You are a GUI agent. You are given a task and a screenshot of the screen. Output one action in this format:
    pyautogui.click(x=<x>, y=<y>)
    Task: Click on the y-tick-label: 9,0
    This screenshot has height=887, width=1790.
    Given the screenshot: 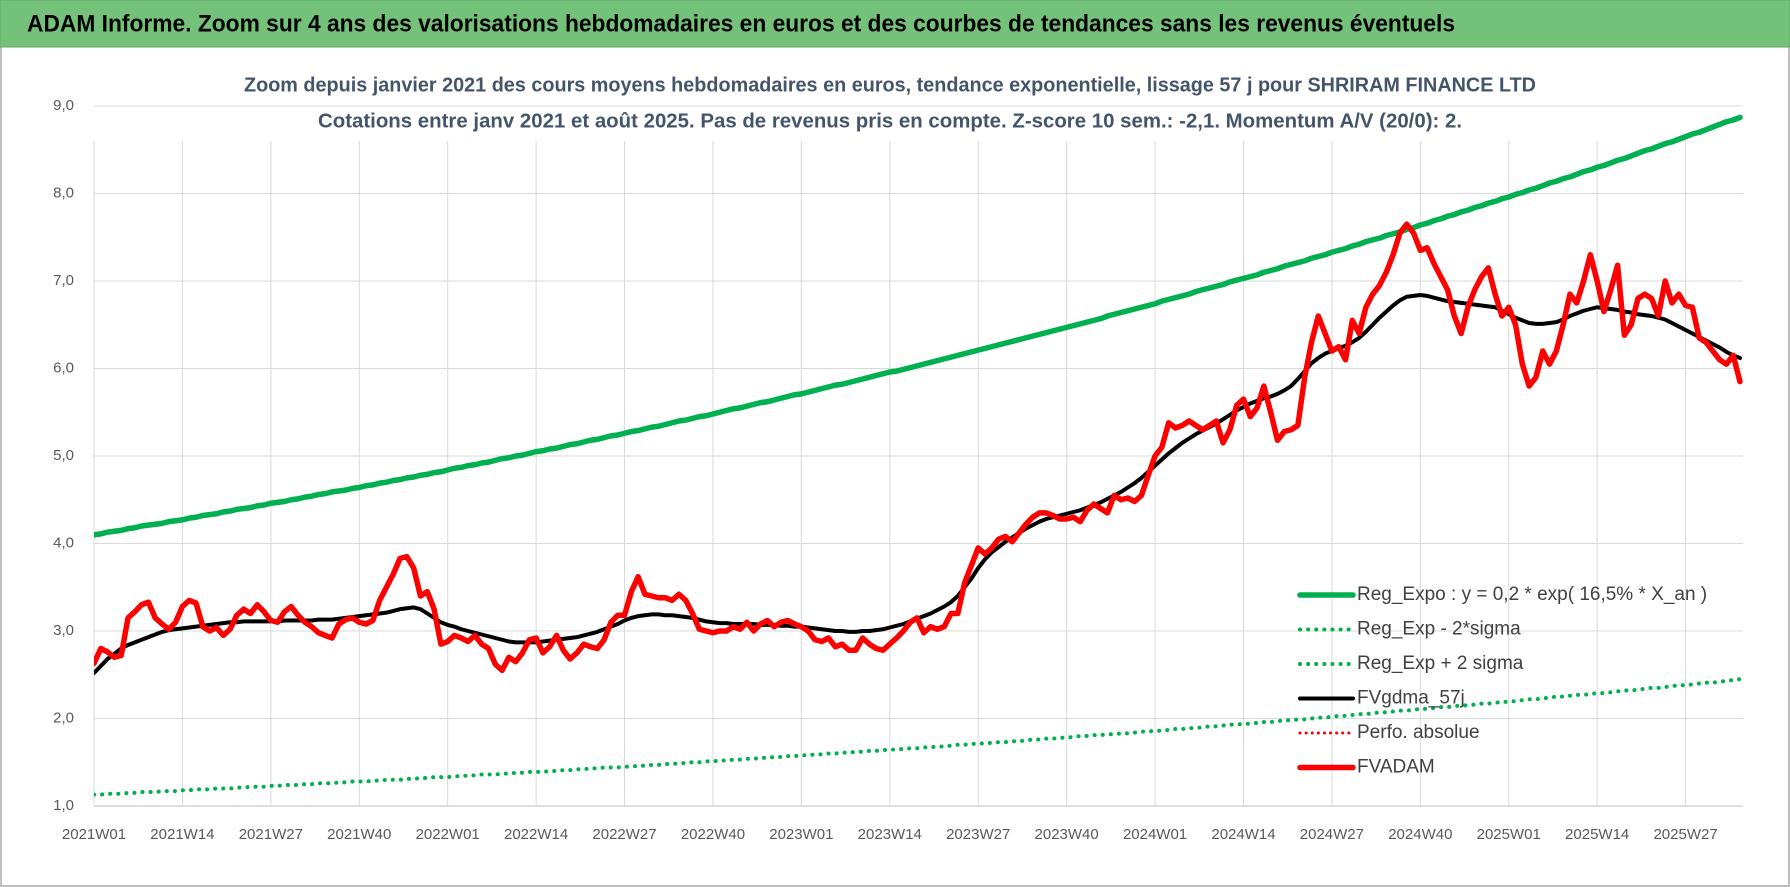 What is the action you would take?
    pyautogui.click(x=63, y=105)
    